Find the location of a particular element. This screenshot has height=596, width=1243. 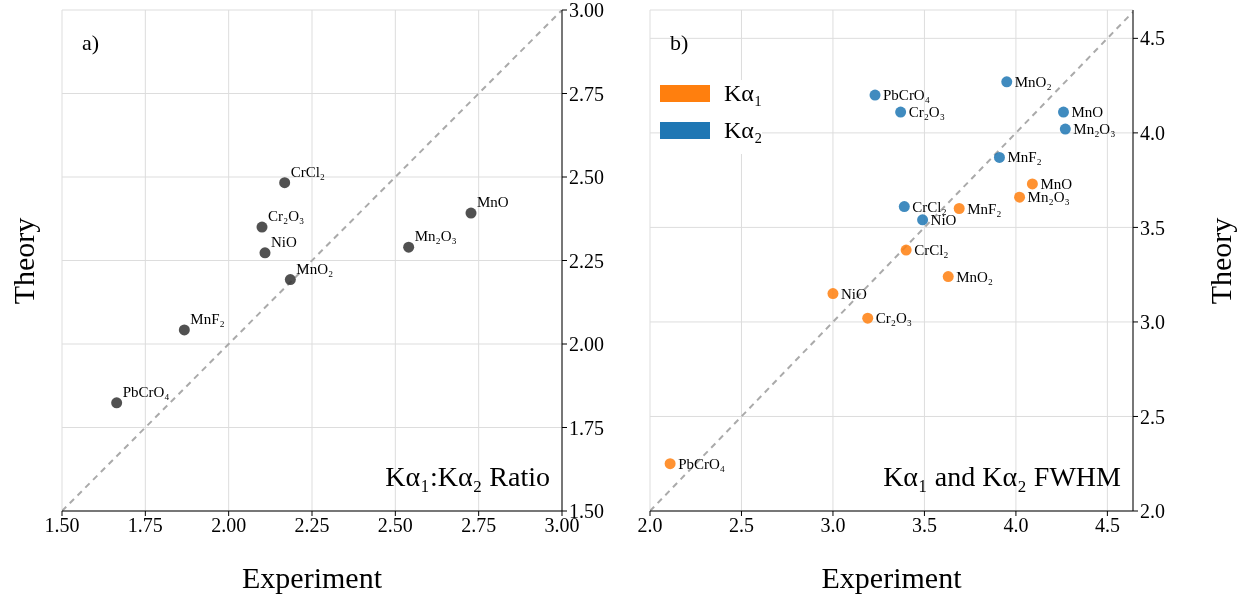

x-tick-label: 2.50 is located at coordinates (395, 525).